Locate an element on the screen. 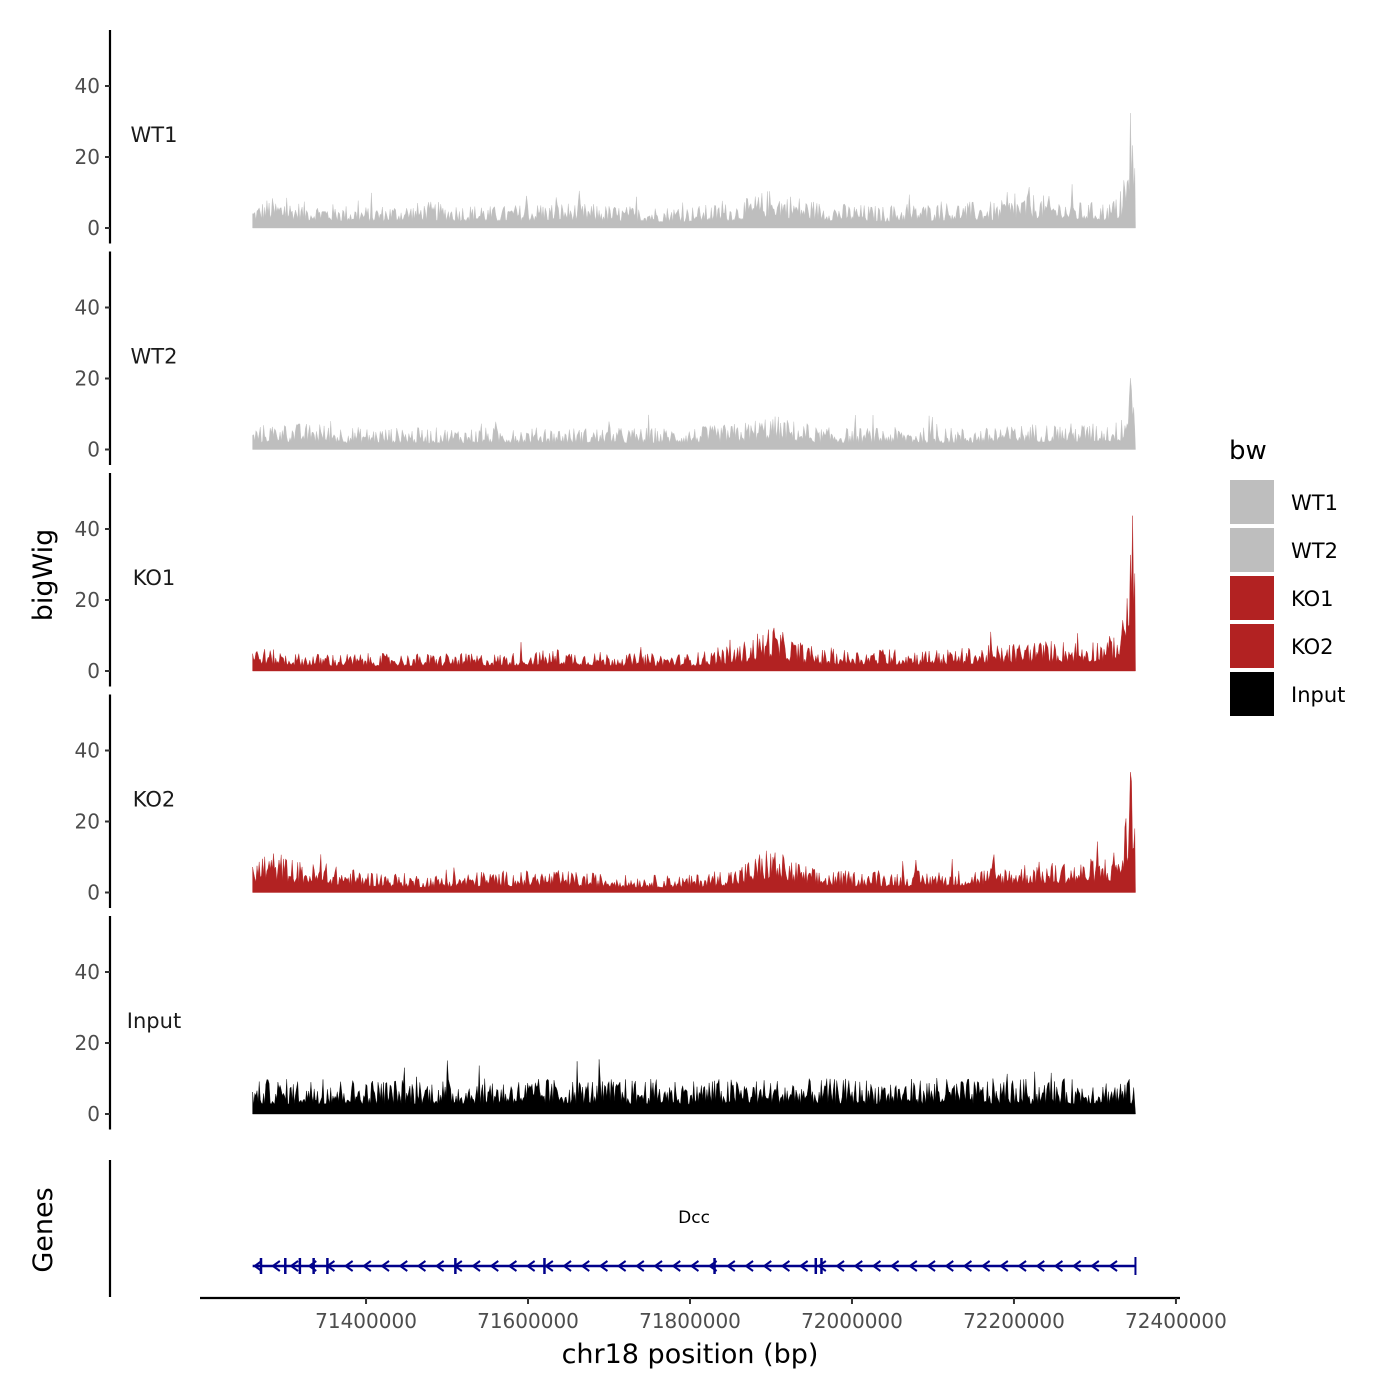  track-label: Input is located at coordinates (154, 1021).